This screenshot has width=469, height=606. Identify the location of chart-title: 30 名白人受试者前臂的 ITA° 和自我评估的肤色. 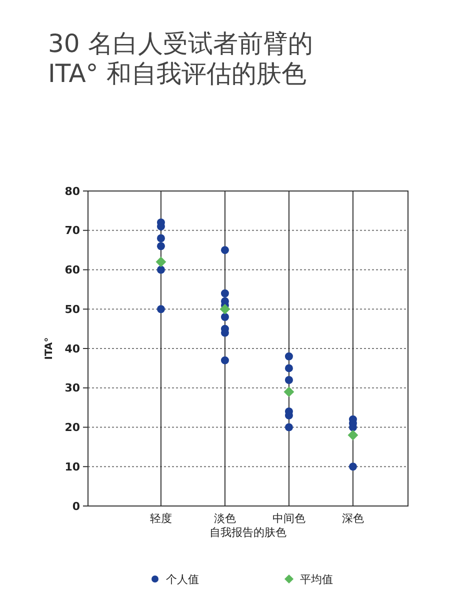
(180, 58).